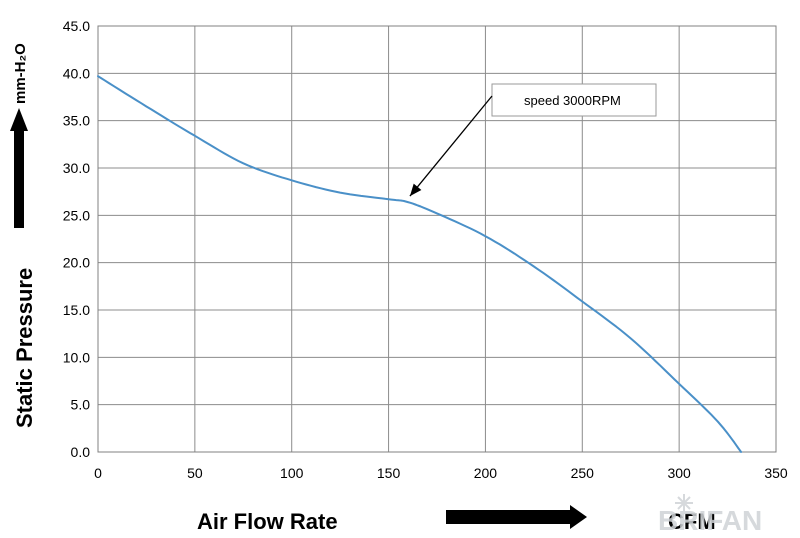 The height and width of the screenshot is (538, 800). Describe the element at coordinates (441, 473) in the screenshot. I see `x-axis-ticks: 0 50 100 150 200 250 300 350` at that location.